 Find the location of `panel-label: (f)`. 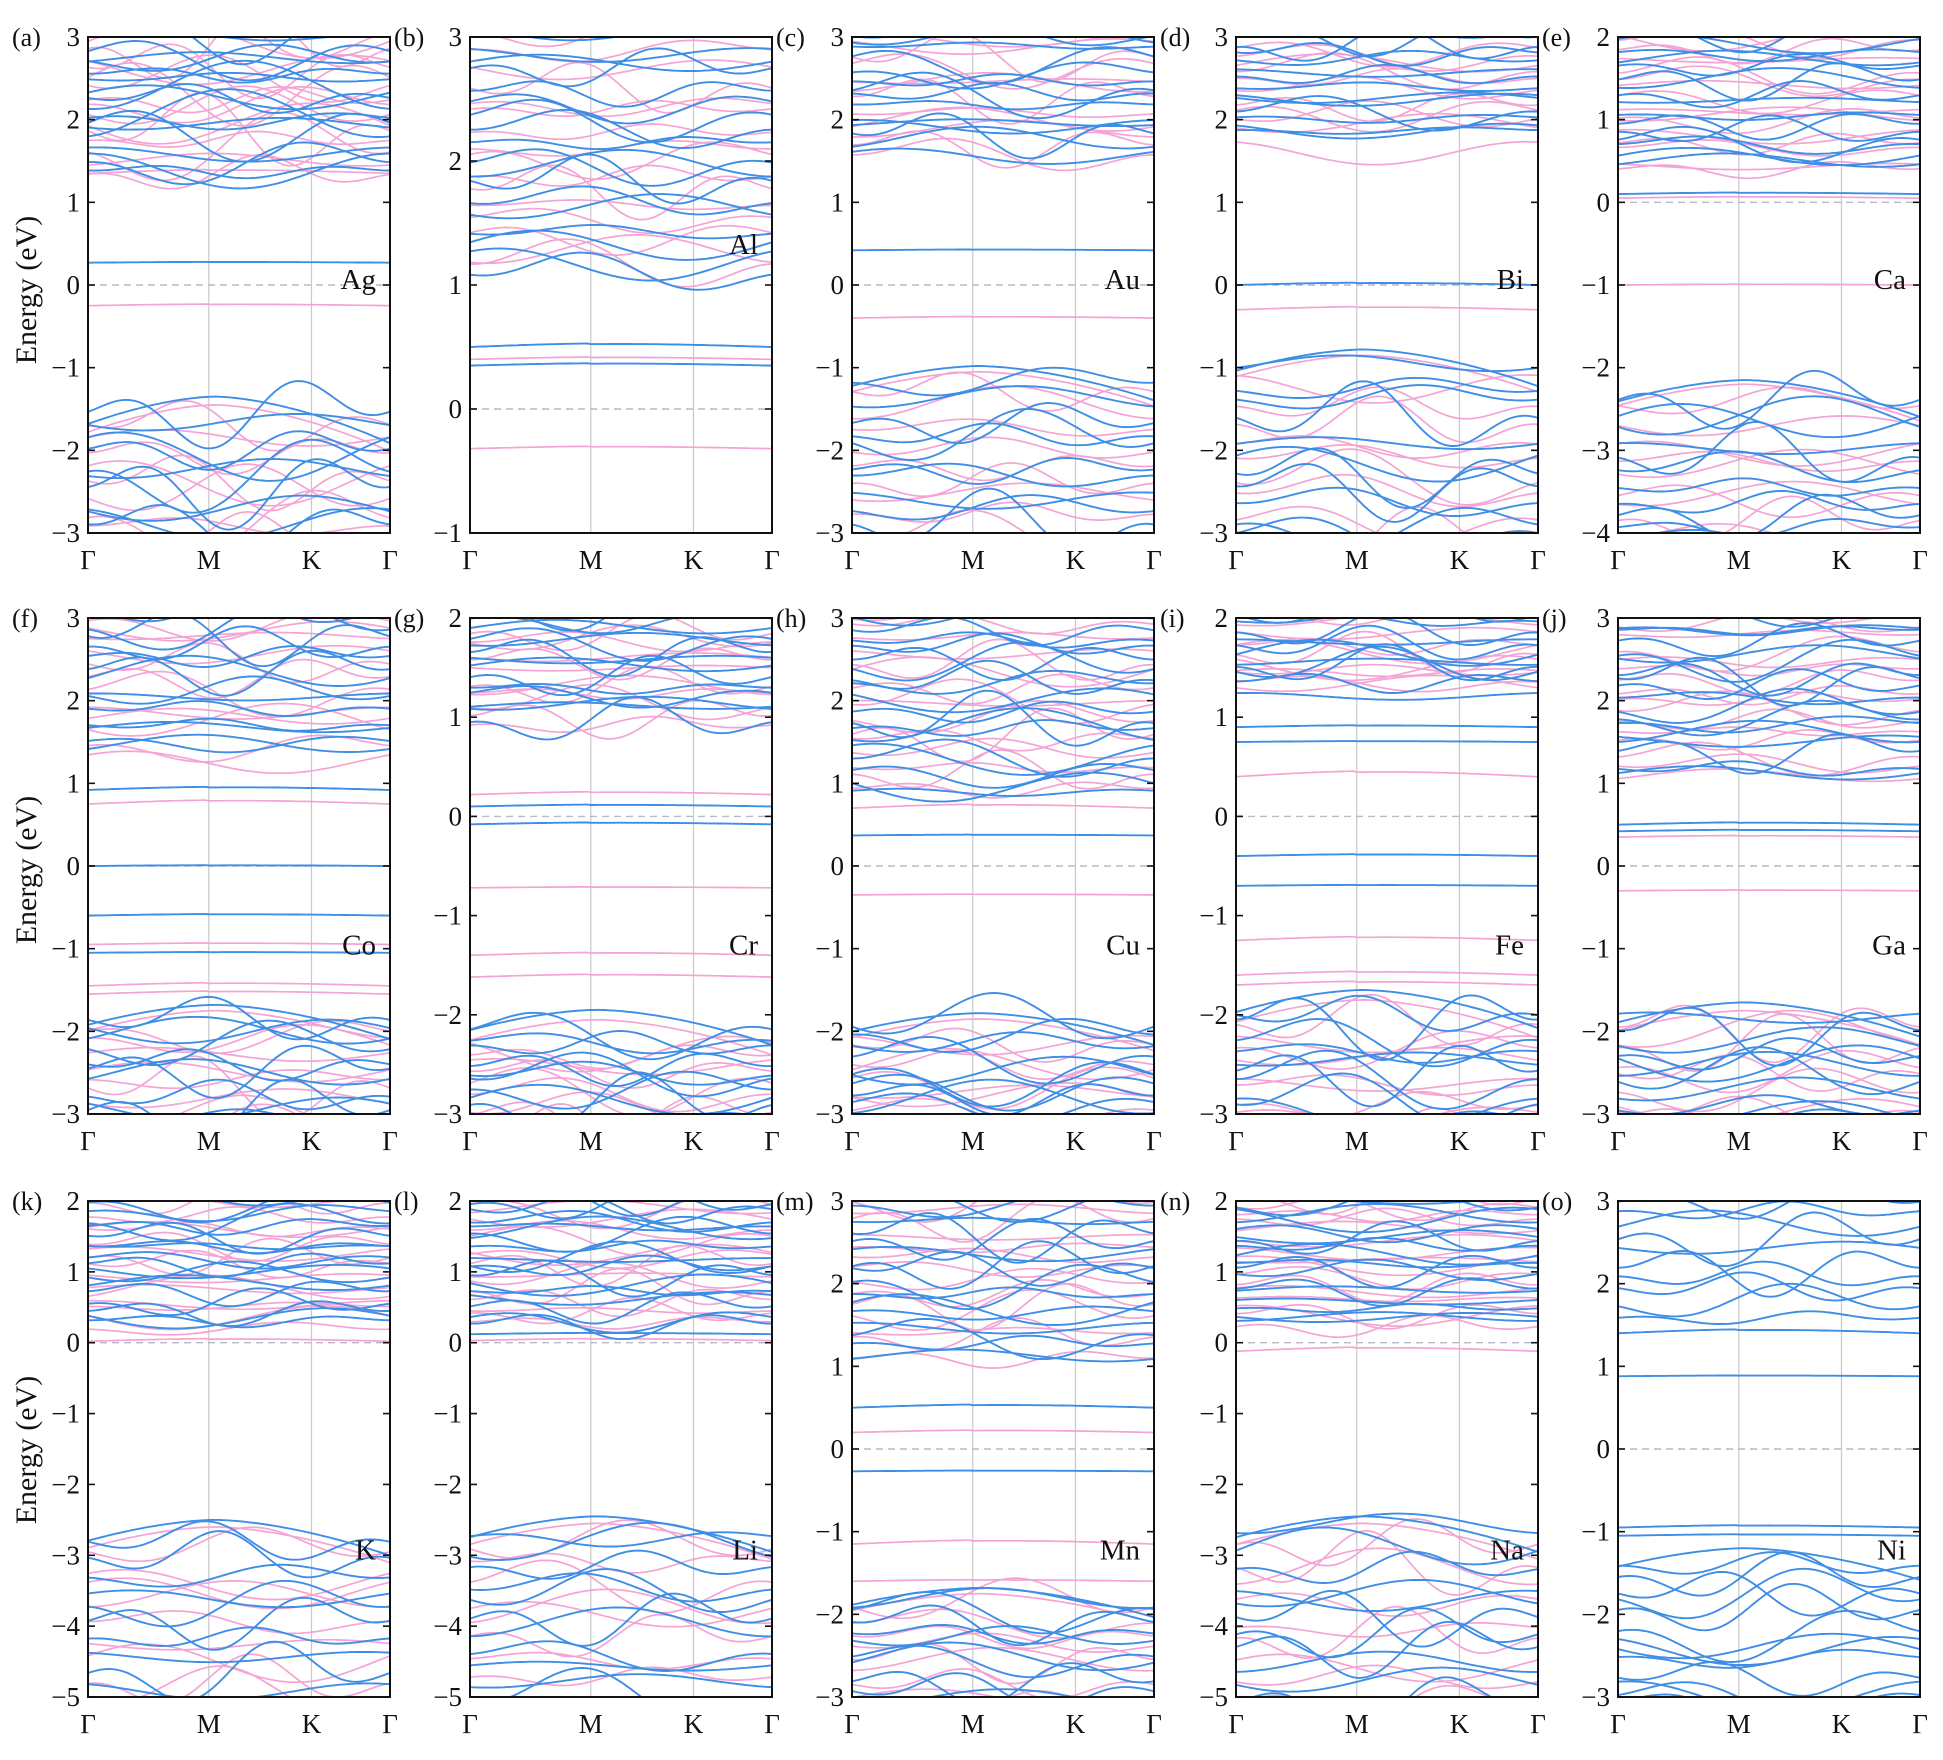

panel-label: (f) is located at coordinates (25, 618).